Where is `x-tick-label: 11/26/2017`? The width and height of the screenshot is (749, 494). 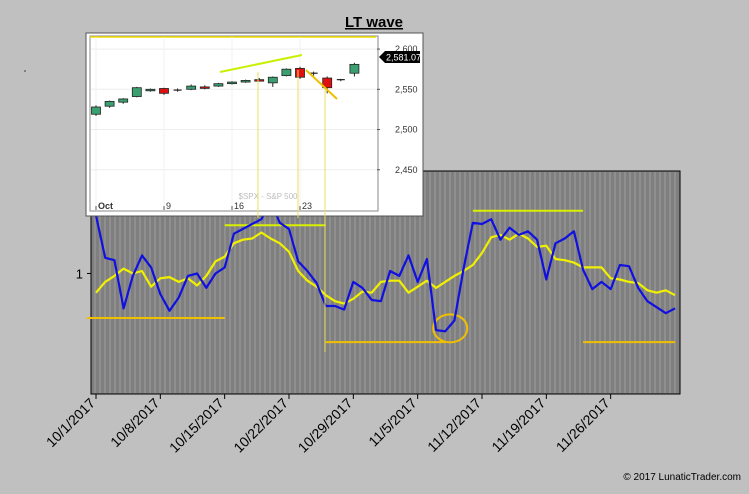
x-tick-label: 11/26/2017 is located at coordinates (583, 425).